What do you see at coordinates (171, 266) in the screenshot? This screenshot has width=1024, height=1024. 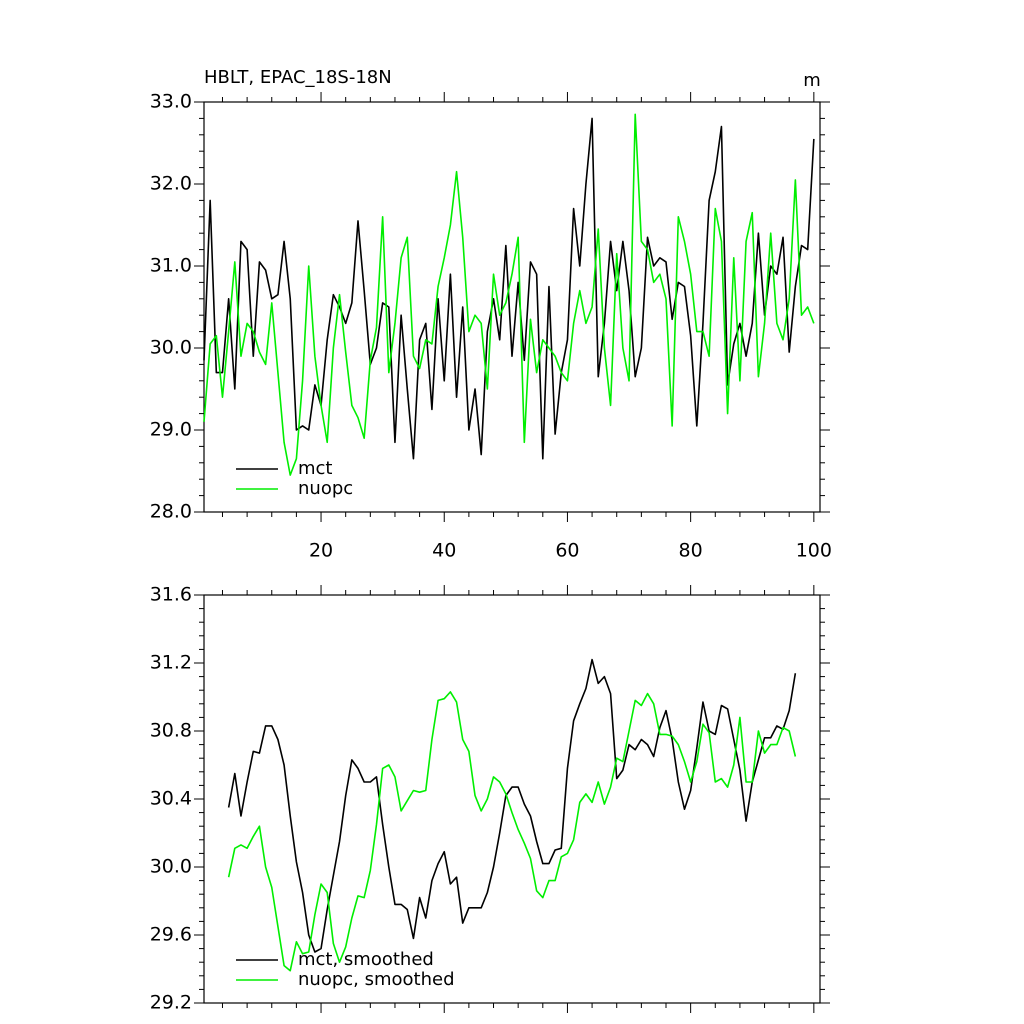 I see `y-tick-label: 31.0` at bounding box center [171, 266].